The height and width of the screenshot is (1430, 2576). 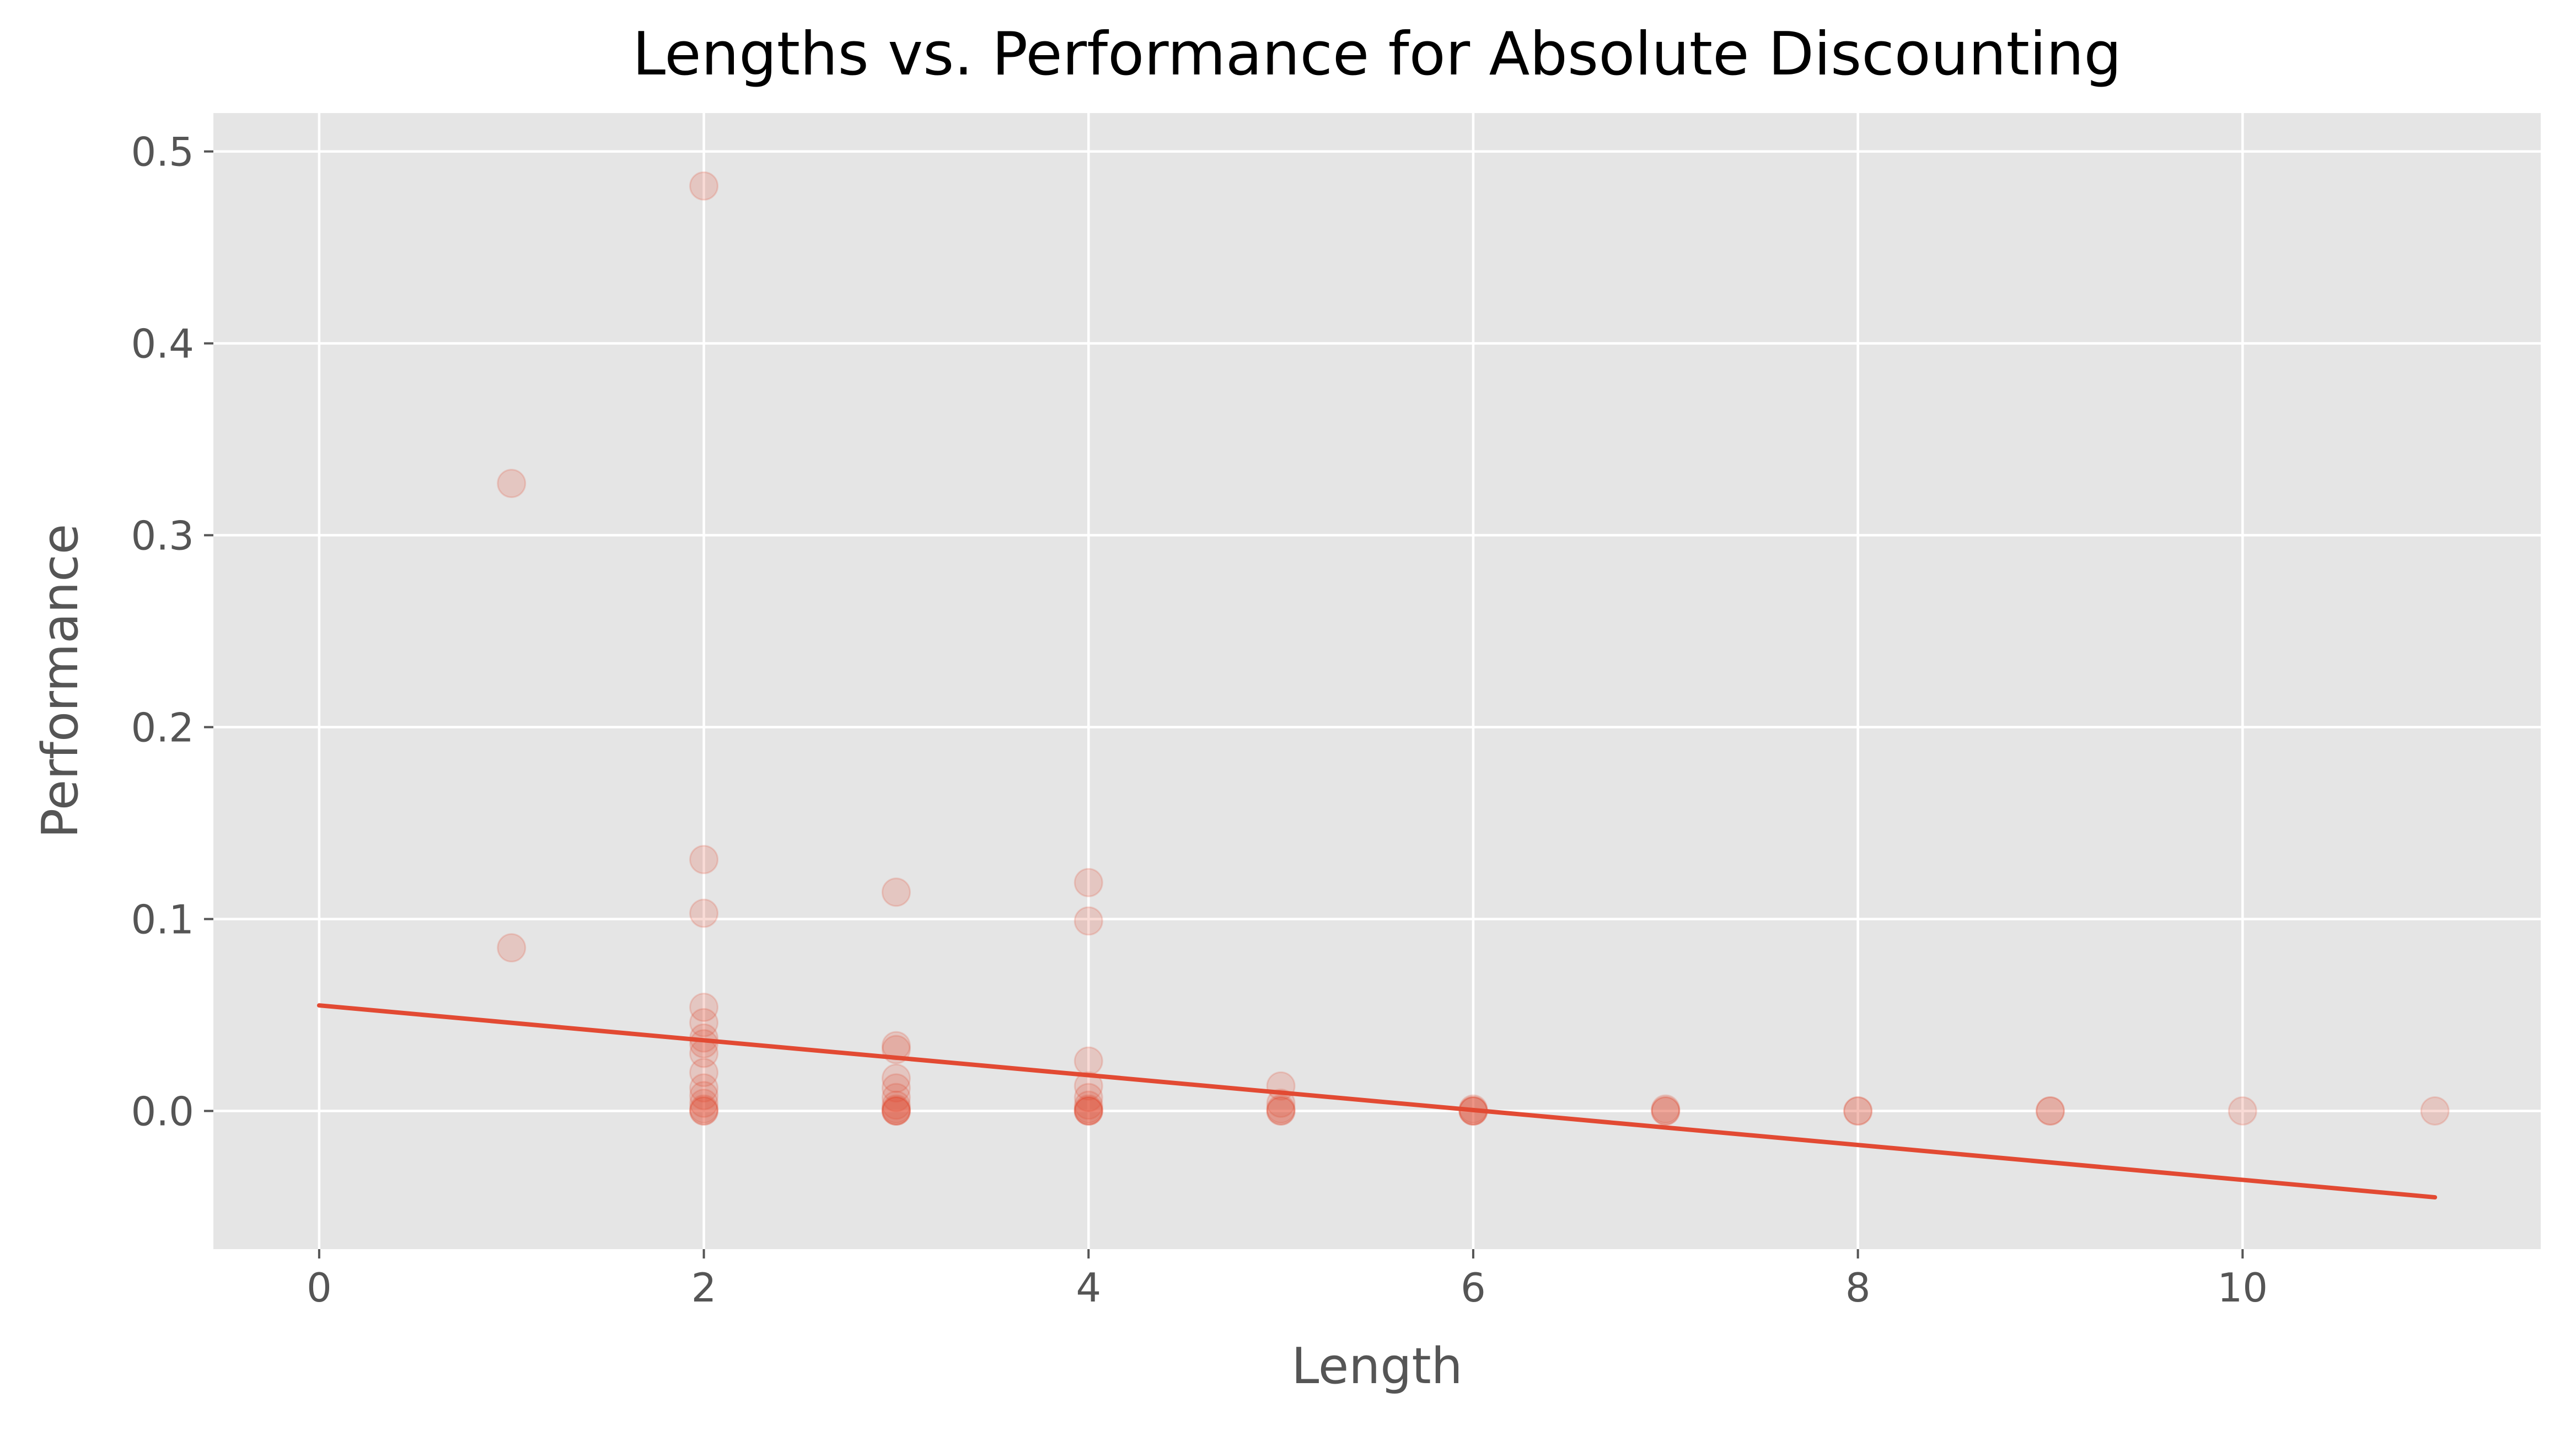 I want to click on x-tick-label: 0, so click(x=319, y=1288).